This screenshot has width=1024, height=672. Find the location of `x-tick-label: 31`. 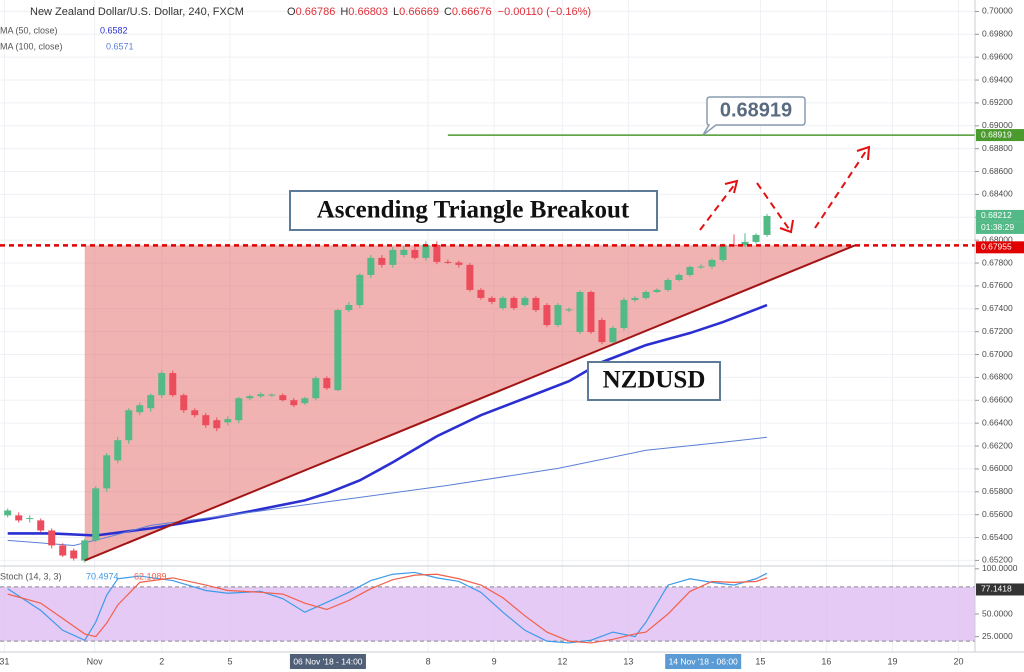

x-tick-label: 31 is located at coordinates (4, 661).